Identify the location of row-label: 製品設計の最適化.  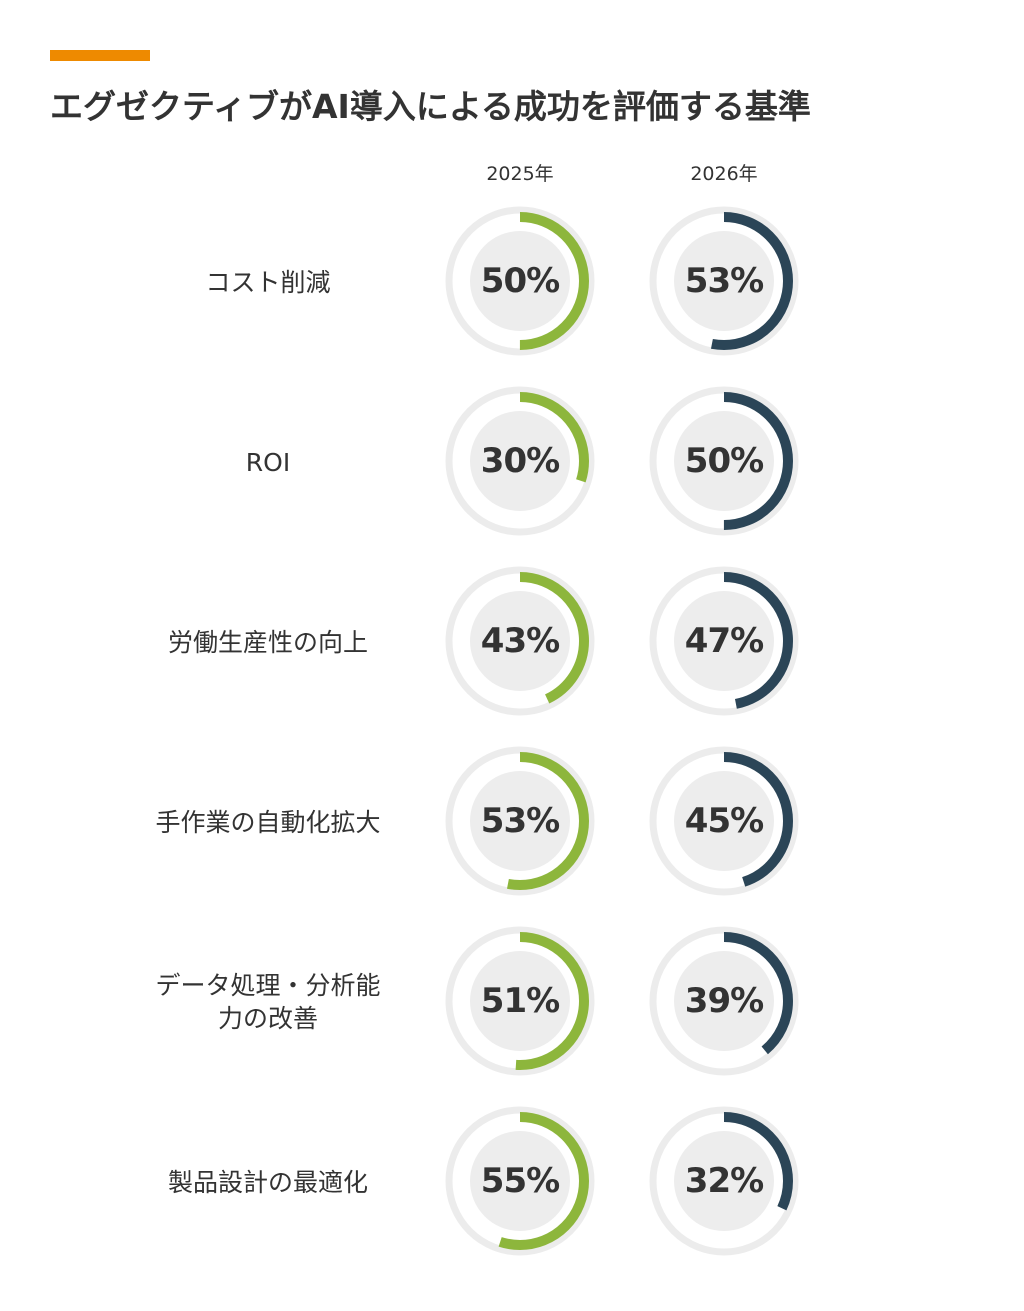
(268, 1182).